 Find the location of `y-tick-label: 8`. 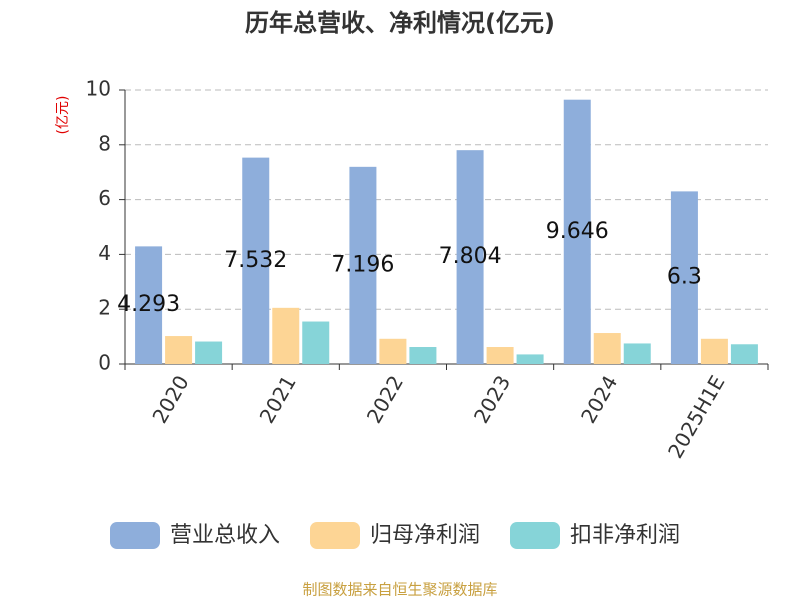

y-tick-label: 8 is located at coordinates (104, 143).